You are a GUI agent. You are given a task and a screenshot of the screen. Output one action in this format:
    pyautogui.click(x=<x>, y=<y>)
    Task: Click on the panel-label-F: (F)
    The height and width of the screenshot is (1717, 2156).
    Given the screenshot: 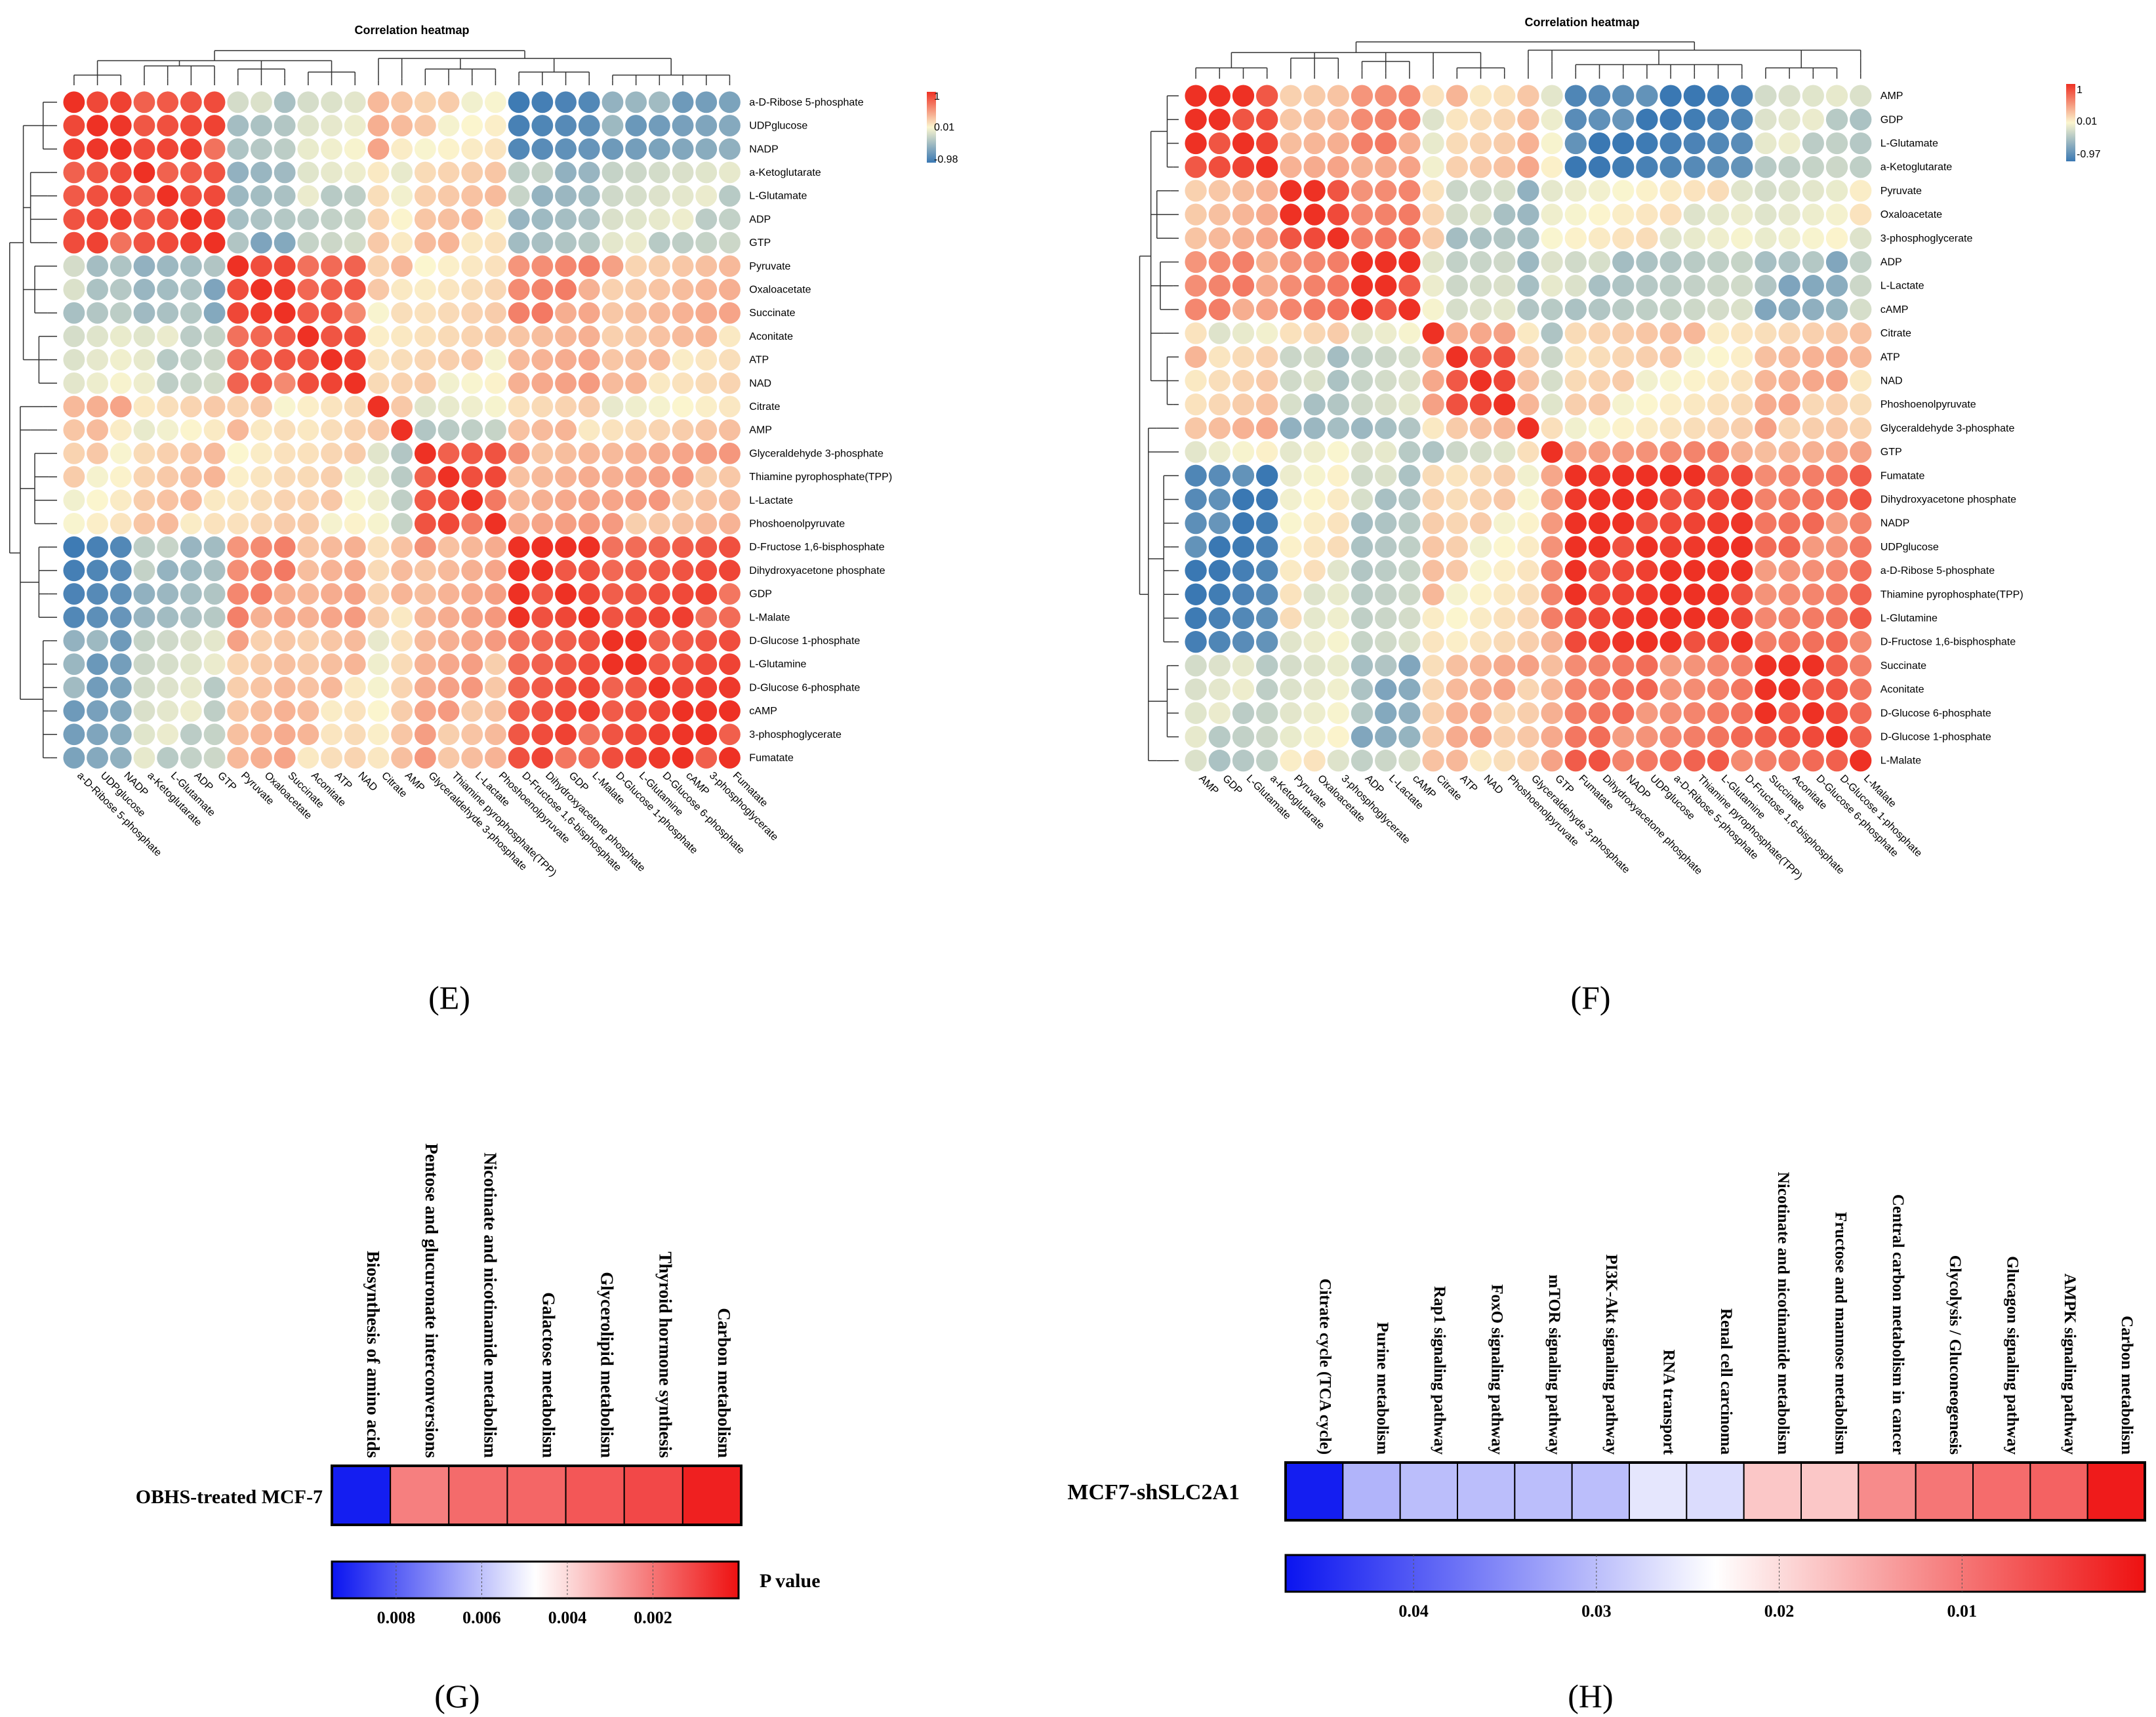 What is the action you would take?
    pyautogui.click(x=1590, y=998)
    